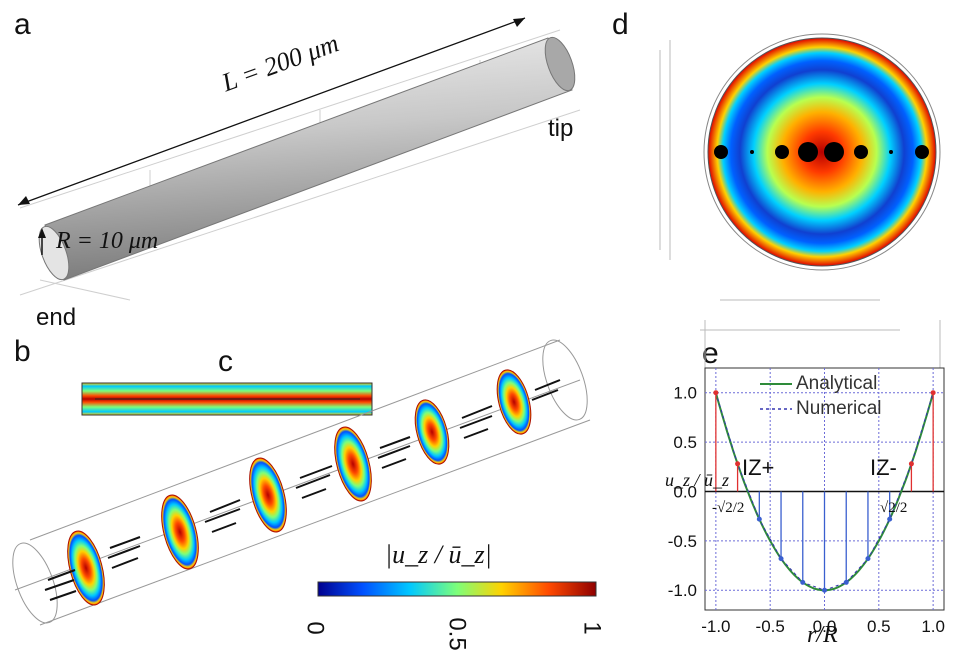  What do you see at coordinates (682, 590) in the screenshot?
I see `y-tick-label: -1.0` at bounding box center [682, 590].